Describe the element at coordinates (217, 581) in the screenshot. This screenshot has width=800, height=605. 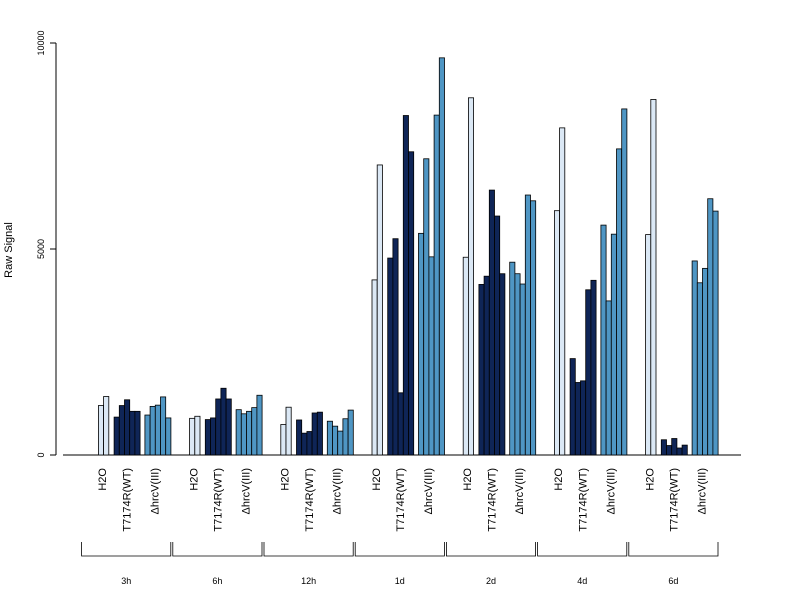
I see `time-label: 6h` at that location.